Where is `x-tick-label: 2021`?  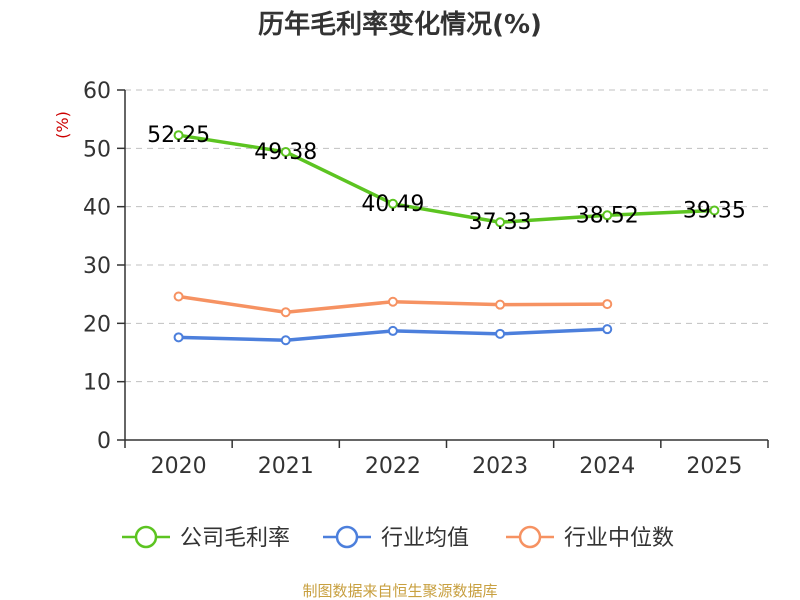
x-tick-label: 2021 is located at coordinates (286, 466).